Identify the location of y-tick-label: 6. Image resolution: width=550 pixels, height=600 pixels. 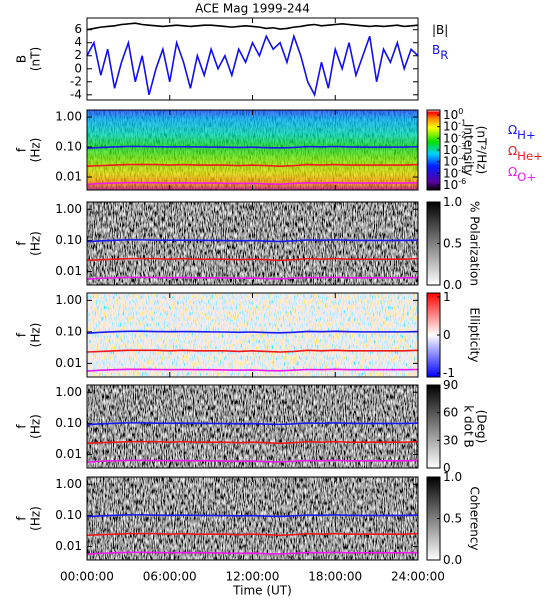
(78, 29).